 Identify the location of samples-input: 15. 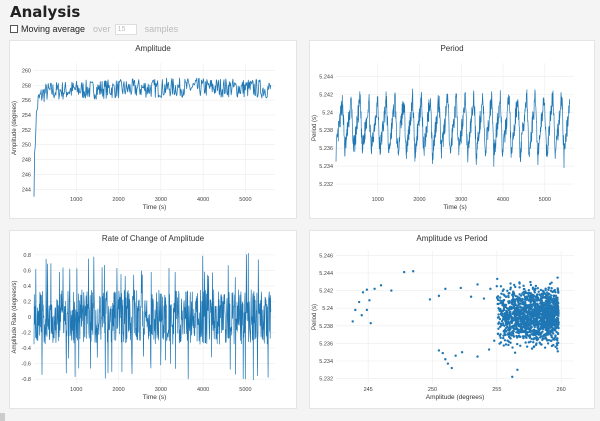
(125, 29).